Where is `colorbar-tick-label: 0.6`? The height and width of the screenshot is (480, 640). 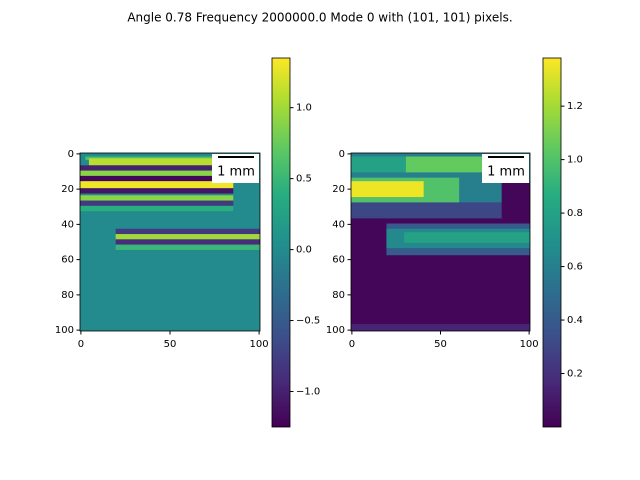 colorbar-tick-label: 0.6 is located at coordinates (575, 267).